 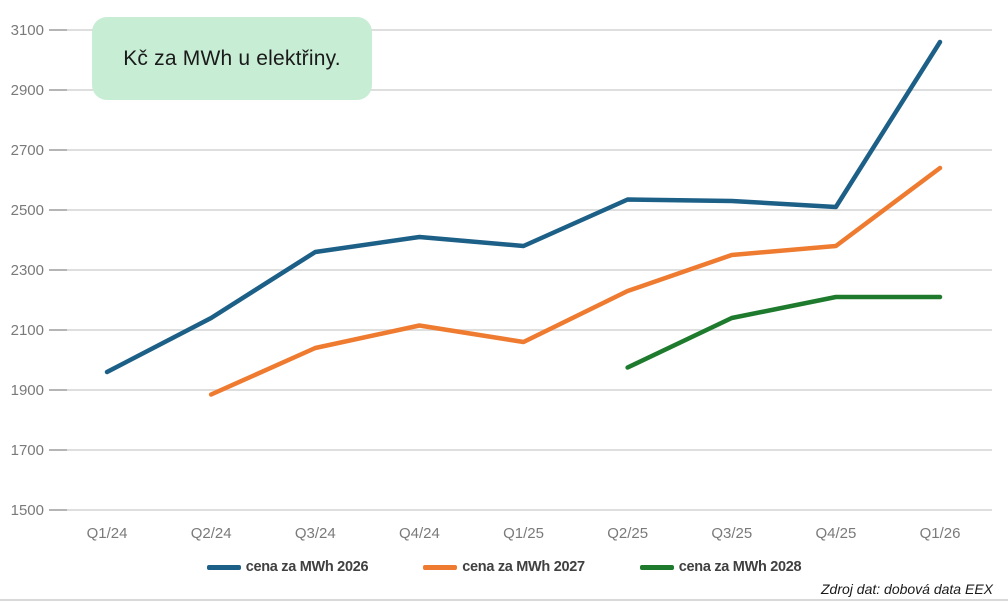 What do you see at coordinates (627, 533) in the screenshot?
I see `x-axis-label: Q2/25` at bounding box center [627, 533].